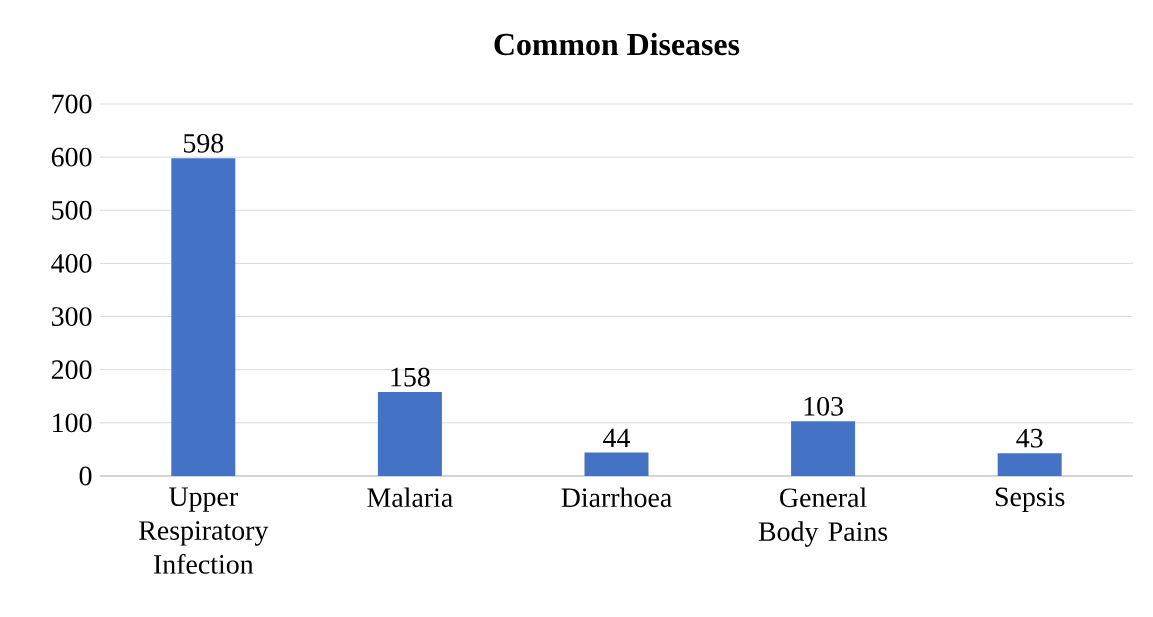 The height and width of the screenshot is (617, 1153). What do you see at coordinates (204, 143) in the screenshot?
I see `data-label: 598` at bounding box center [204, 143].